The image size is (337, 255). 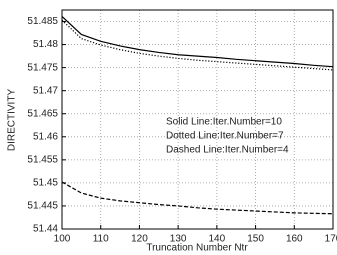 I want to click on y-axis-label: DIRECTIVITY, so click(x=12, y=120).